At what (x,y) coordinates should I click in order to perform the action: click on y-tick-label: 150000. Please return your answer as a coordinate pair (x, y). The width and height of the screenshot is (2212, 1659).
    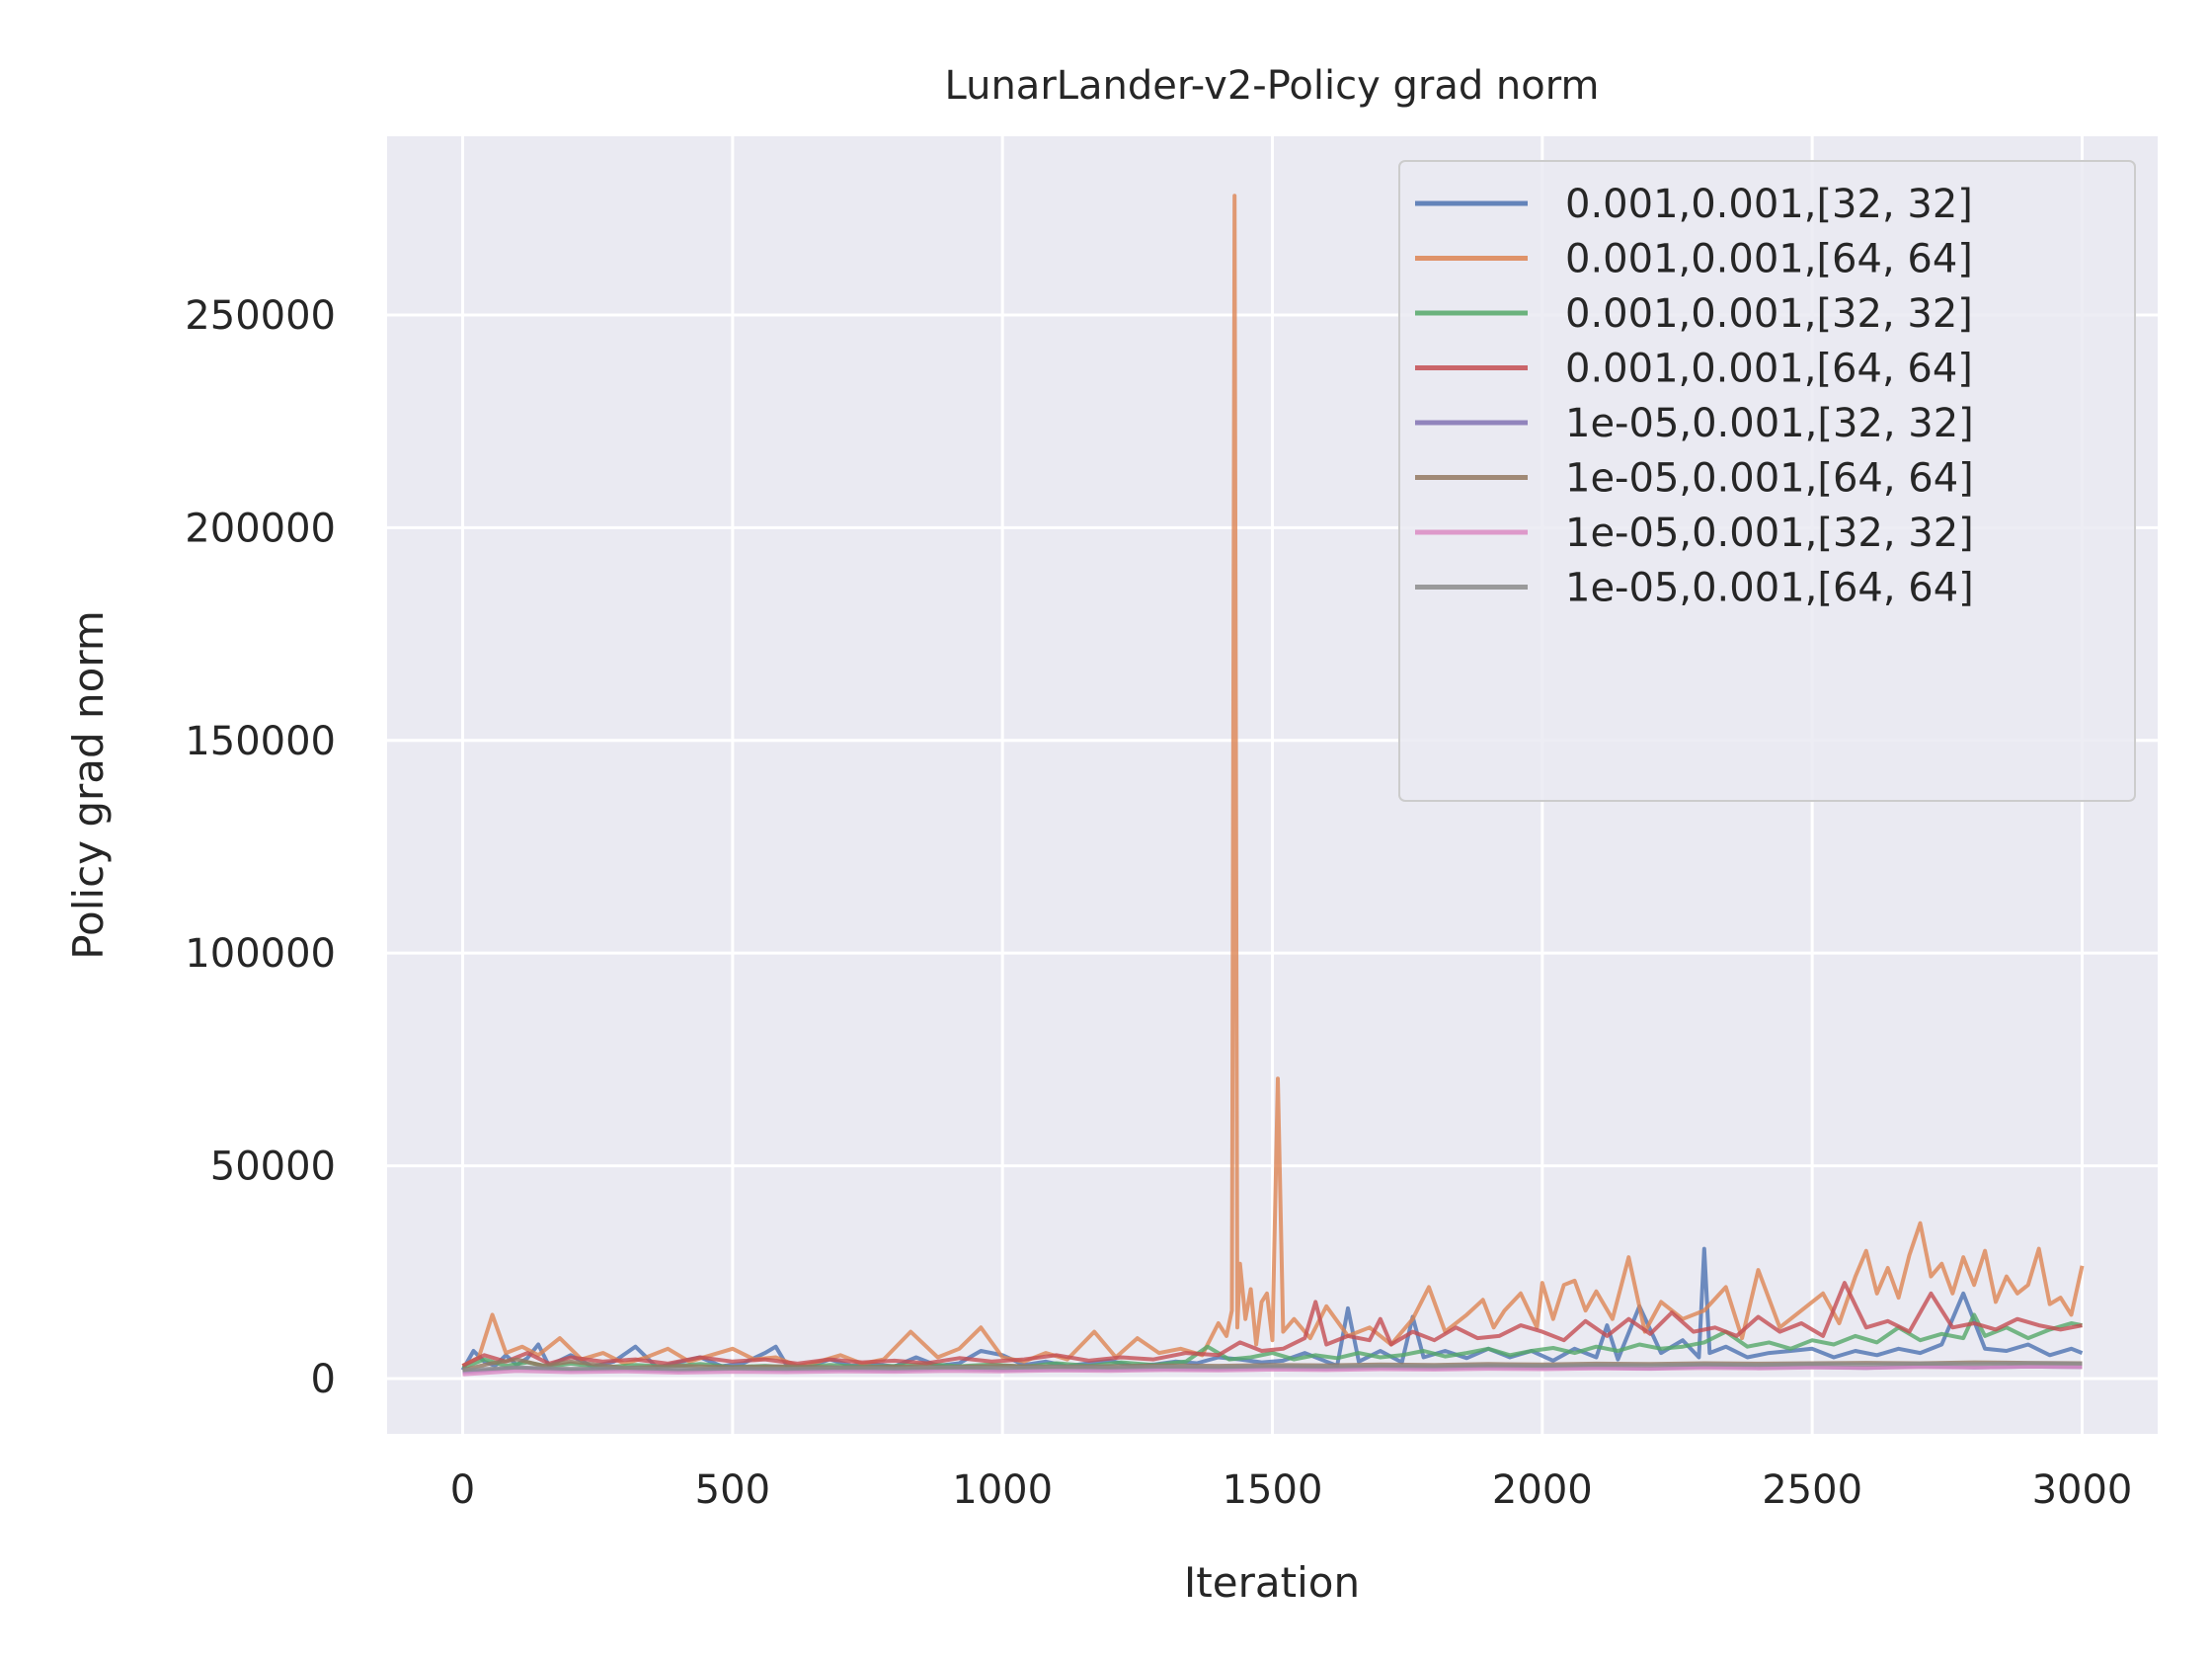
    Looking at the image, I should click on (261, 742).